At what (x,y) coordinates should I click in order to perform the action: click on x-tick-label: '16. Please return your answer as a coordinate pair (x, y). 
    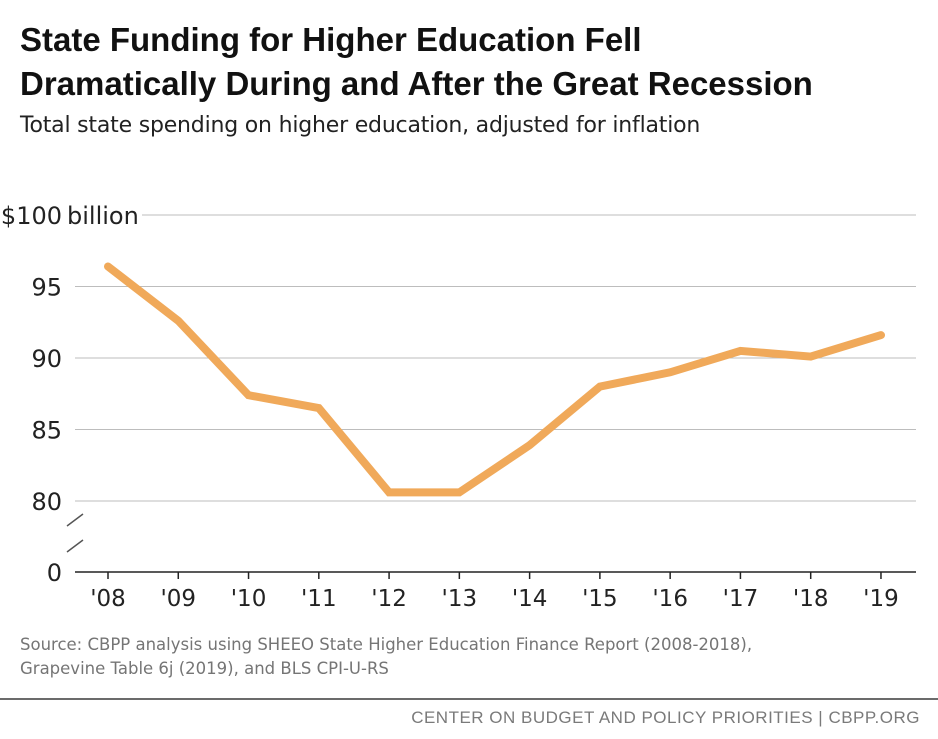
    Looking at the image, I should click on (670, 599).